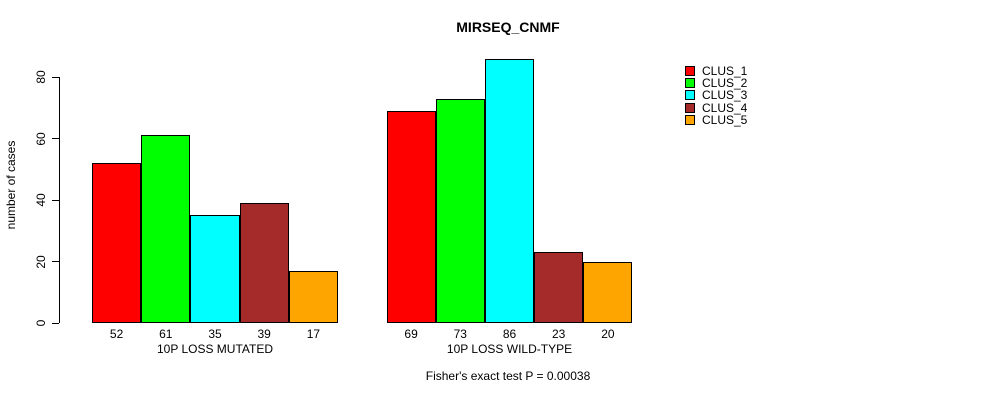  I want to click on y-tick-label: 20, so click(41, 261).